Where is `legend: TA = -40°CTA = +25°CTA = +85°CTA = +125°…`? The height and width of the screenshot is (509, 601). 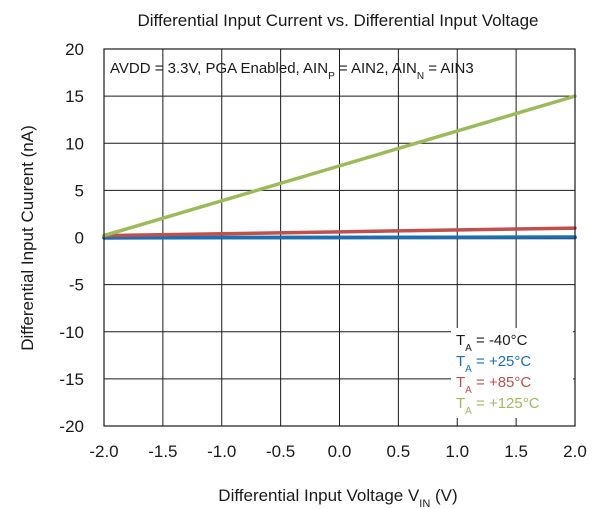
legend: TA = -40°CTA = +25°CTA = +85°CTA = +125°… is located at coordinates (512, 373).